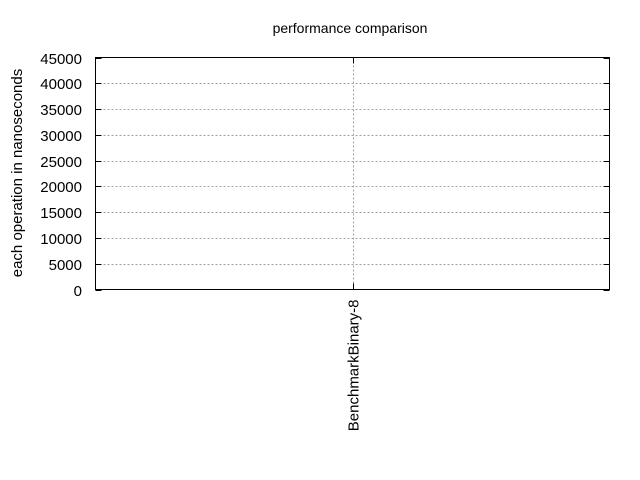  What do you see at coordinates (354, 244) in the screenshot?
I see `x-axis-ticks: BenchmarkBinary-8` at bounding box center [354, 244].